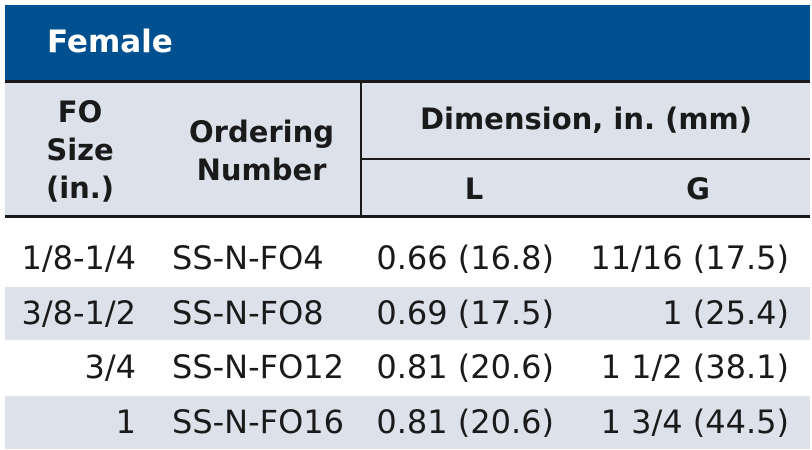 The height and width of the screenshot is (450, 812). What do you see at coordinates (110, 367) in the screenshot?
I see `cell-fo-size: 3/4` at bounding box center [110, 367].